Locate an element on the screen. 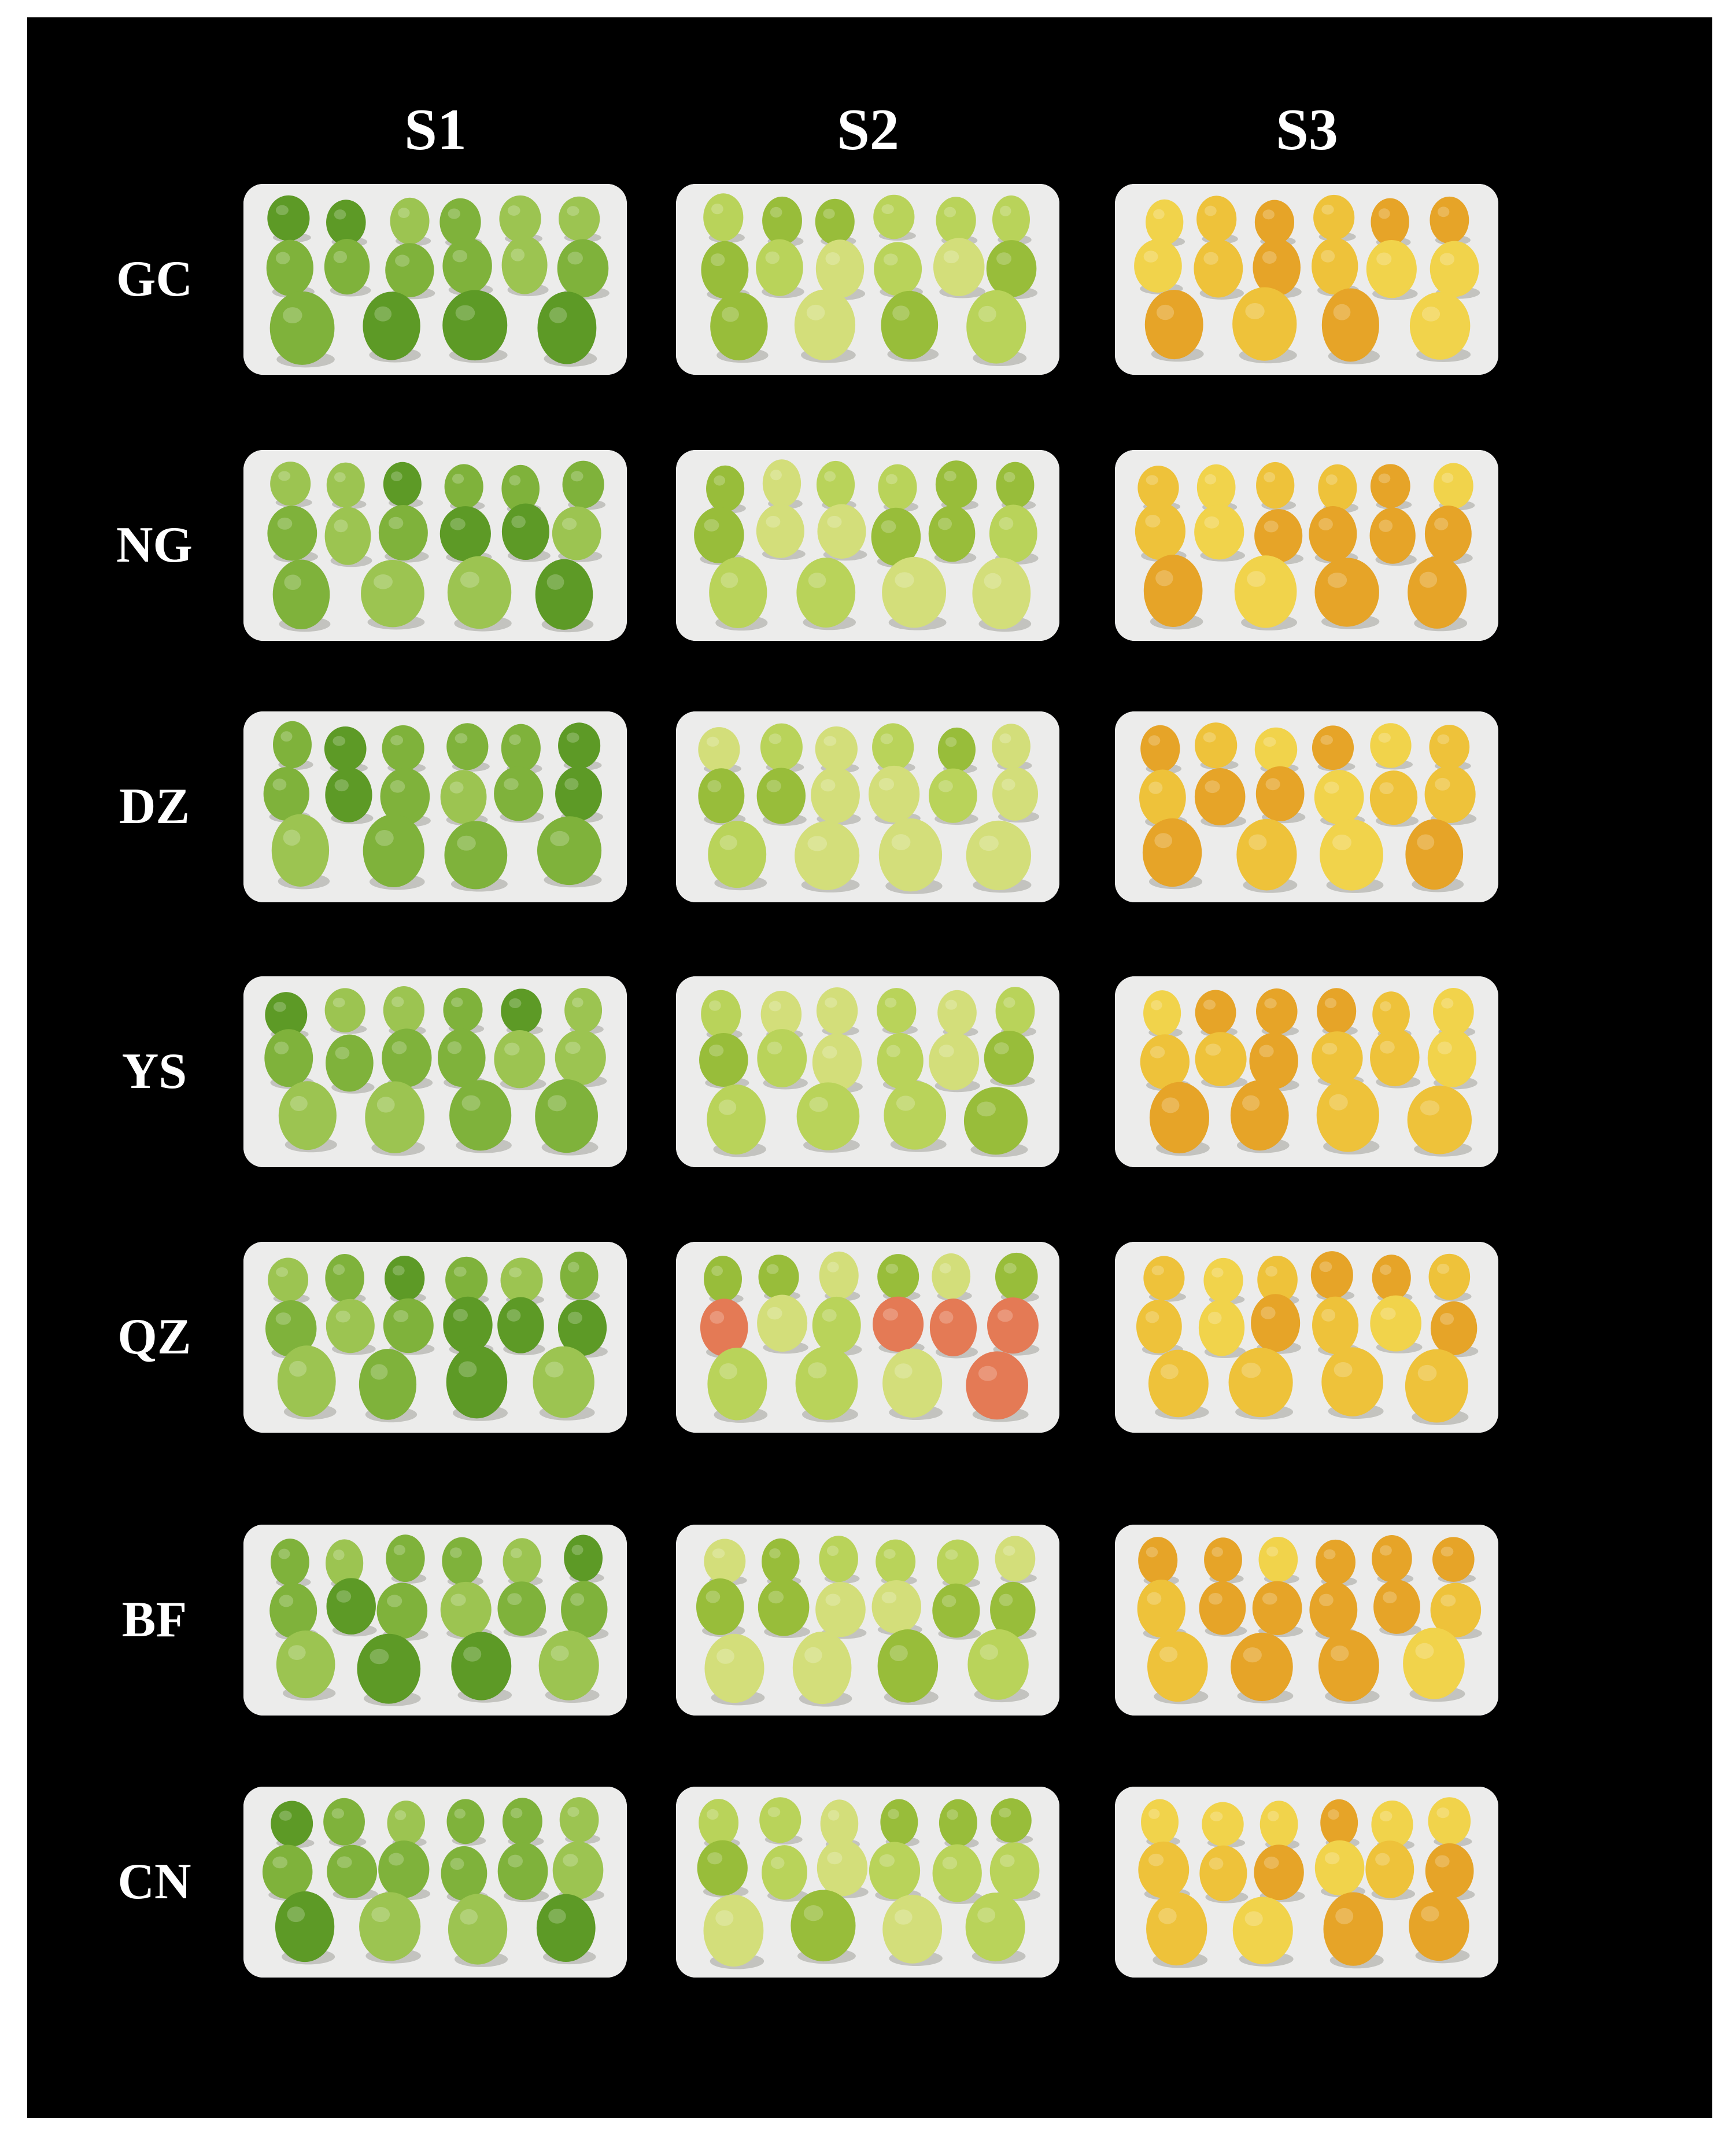 Image resolution: width=1736 pixels, height=2147 pixels. fruit-photo-ng-s2 is located at coordinates (867, 545).